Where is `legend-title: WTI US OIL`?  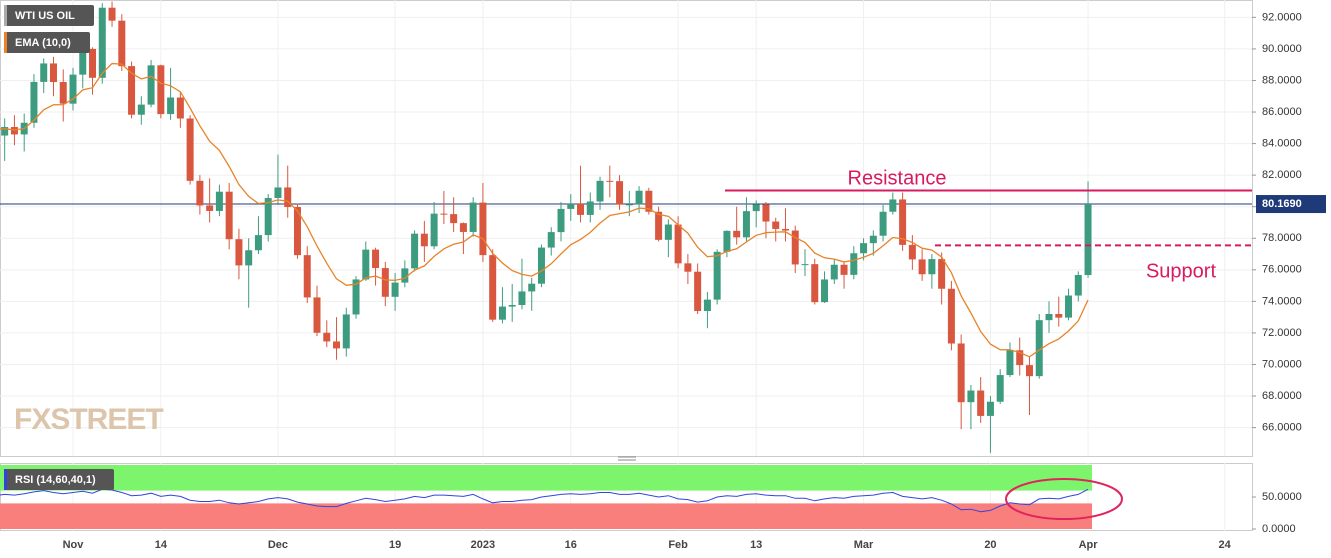
legend-title: WTI US OIL is located at coordinates (45, 16).